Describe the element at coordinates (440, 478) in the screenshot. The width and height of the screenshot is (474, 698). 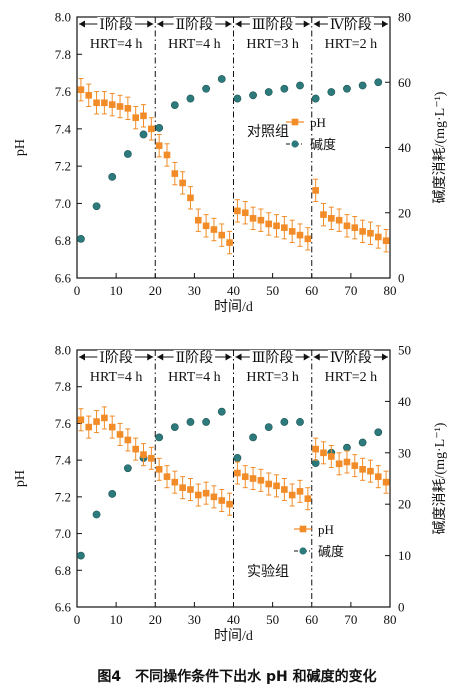
I see `y-right-axis-title: 碱度消耗/(mg·L⁻¹)` at that location.